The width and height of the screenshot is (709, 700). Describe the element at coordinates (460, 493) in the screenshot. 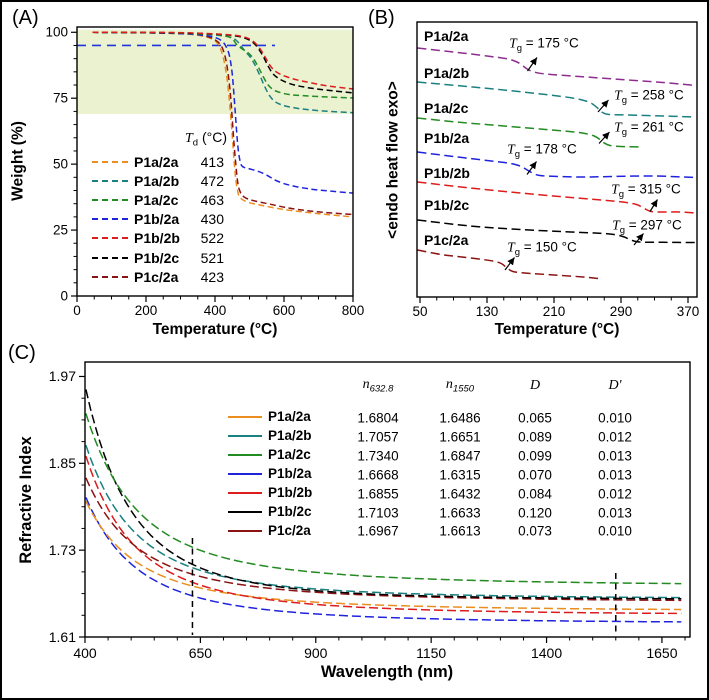

I see `panel-c-table-cell: 1.6432` at that location.